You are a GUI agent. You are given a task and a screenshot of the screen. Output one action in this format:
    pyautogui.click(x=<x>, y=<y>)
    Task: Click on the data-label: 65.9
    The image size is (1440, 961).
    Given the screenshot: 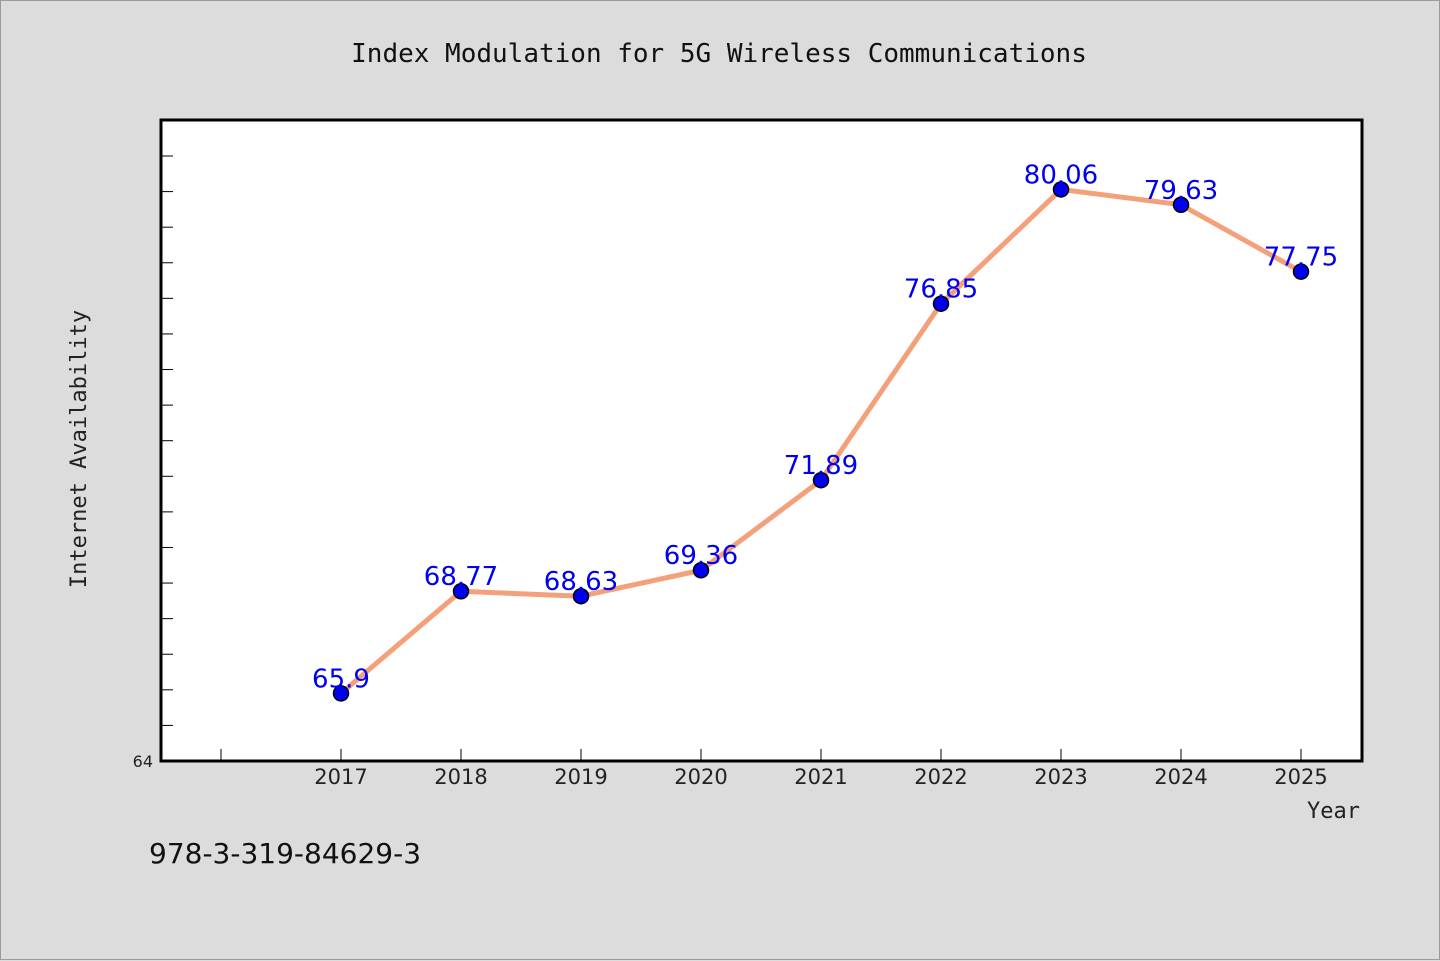 What is the action you would take?
    pyautogui.click(x=341, y=679)
    